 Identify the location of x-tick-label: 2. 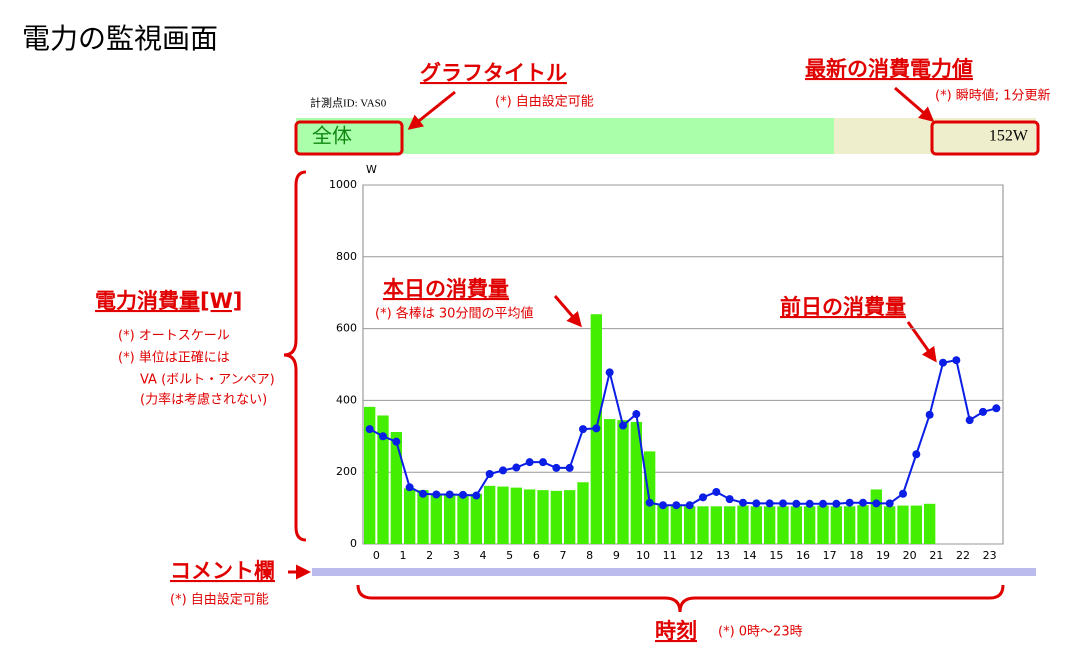
(429, 555).